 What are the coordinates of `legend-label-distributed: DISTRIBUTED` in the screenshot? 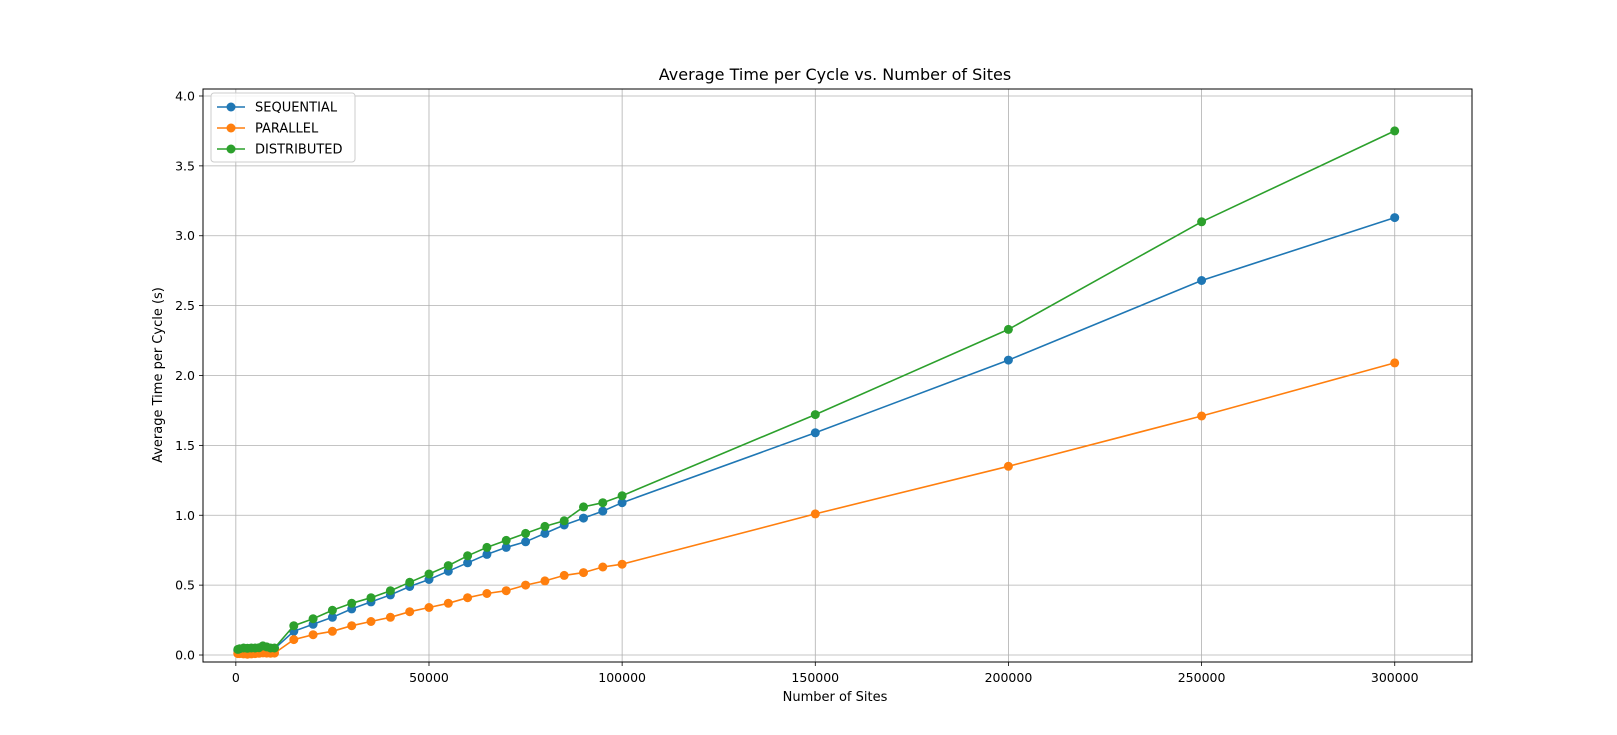 It's located at (299, 150).